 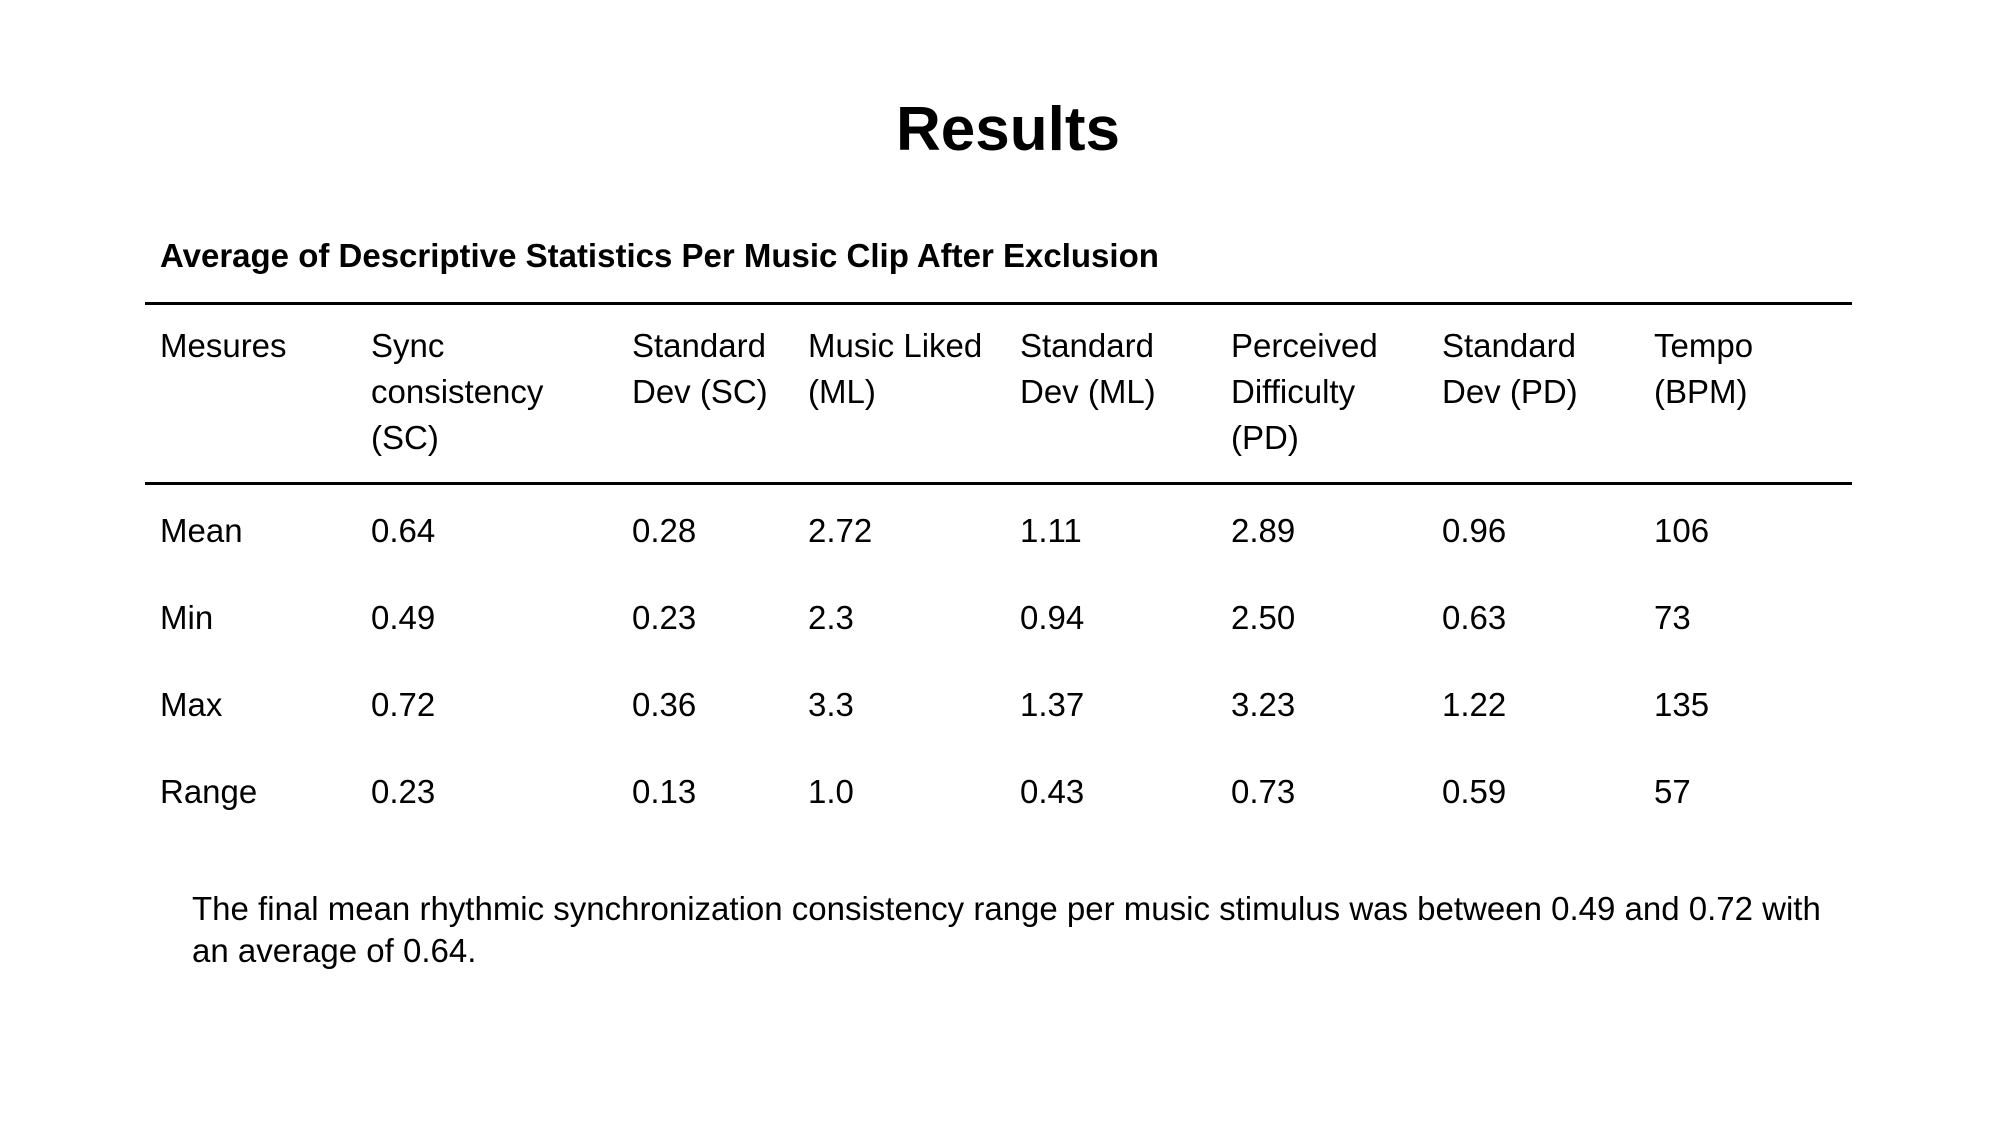 What do you see at coordinates (1672, 792) in the screenshot?
I see `table-cell: 57` at bounding box center [1672, 792].